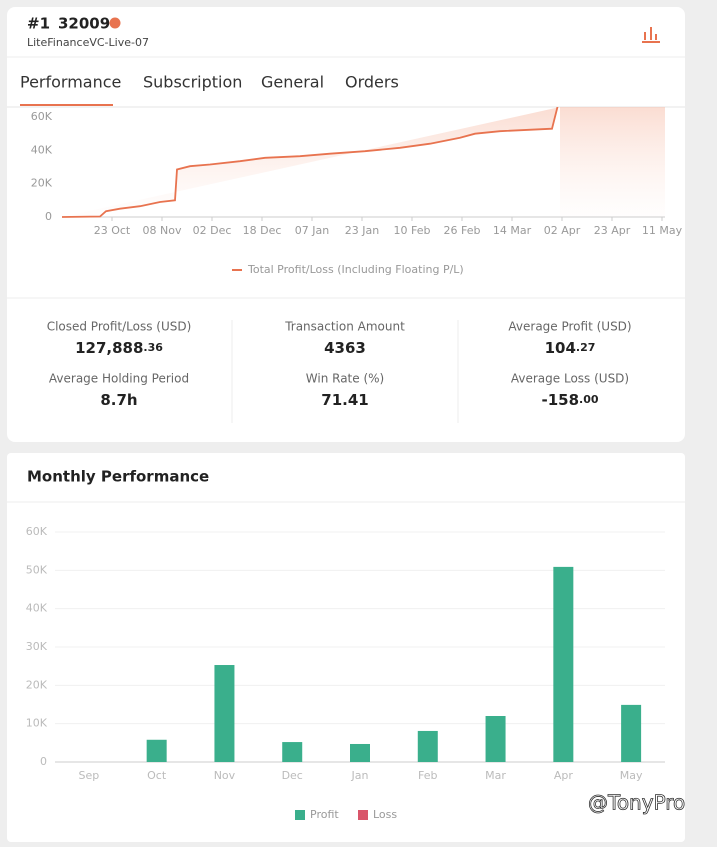 This screenshot has height=847, width=717. What do you see at coordinates (651, 35) in the screenshot?
I see `chart-icon` at bounding box center [651, 35].